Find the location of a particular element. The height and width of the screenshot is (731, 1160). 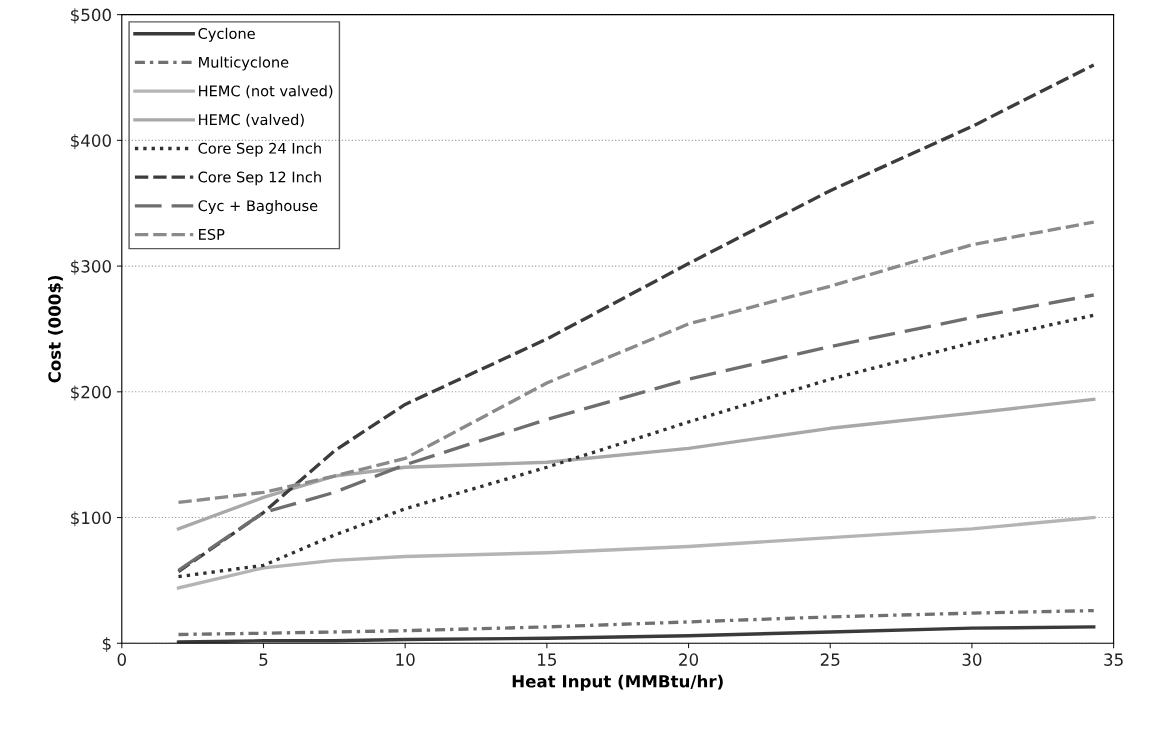

x-tick-label: 15 is located at coordinates (547, 659).